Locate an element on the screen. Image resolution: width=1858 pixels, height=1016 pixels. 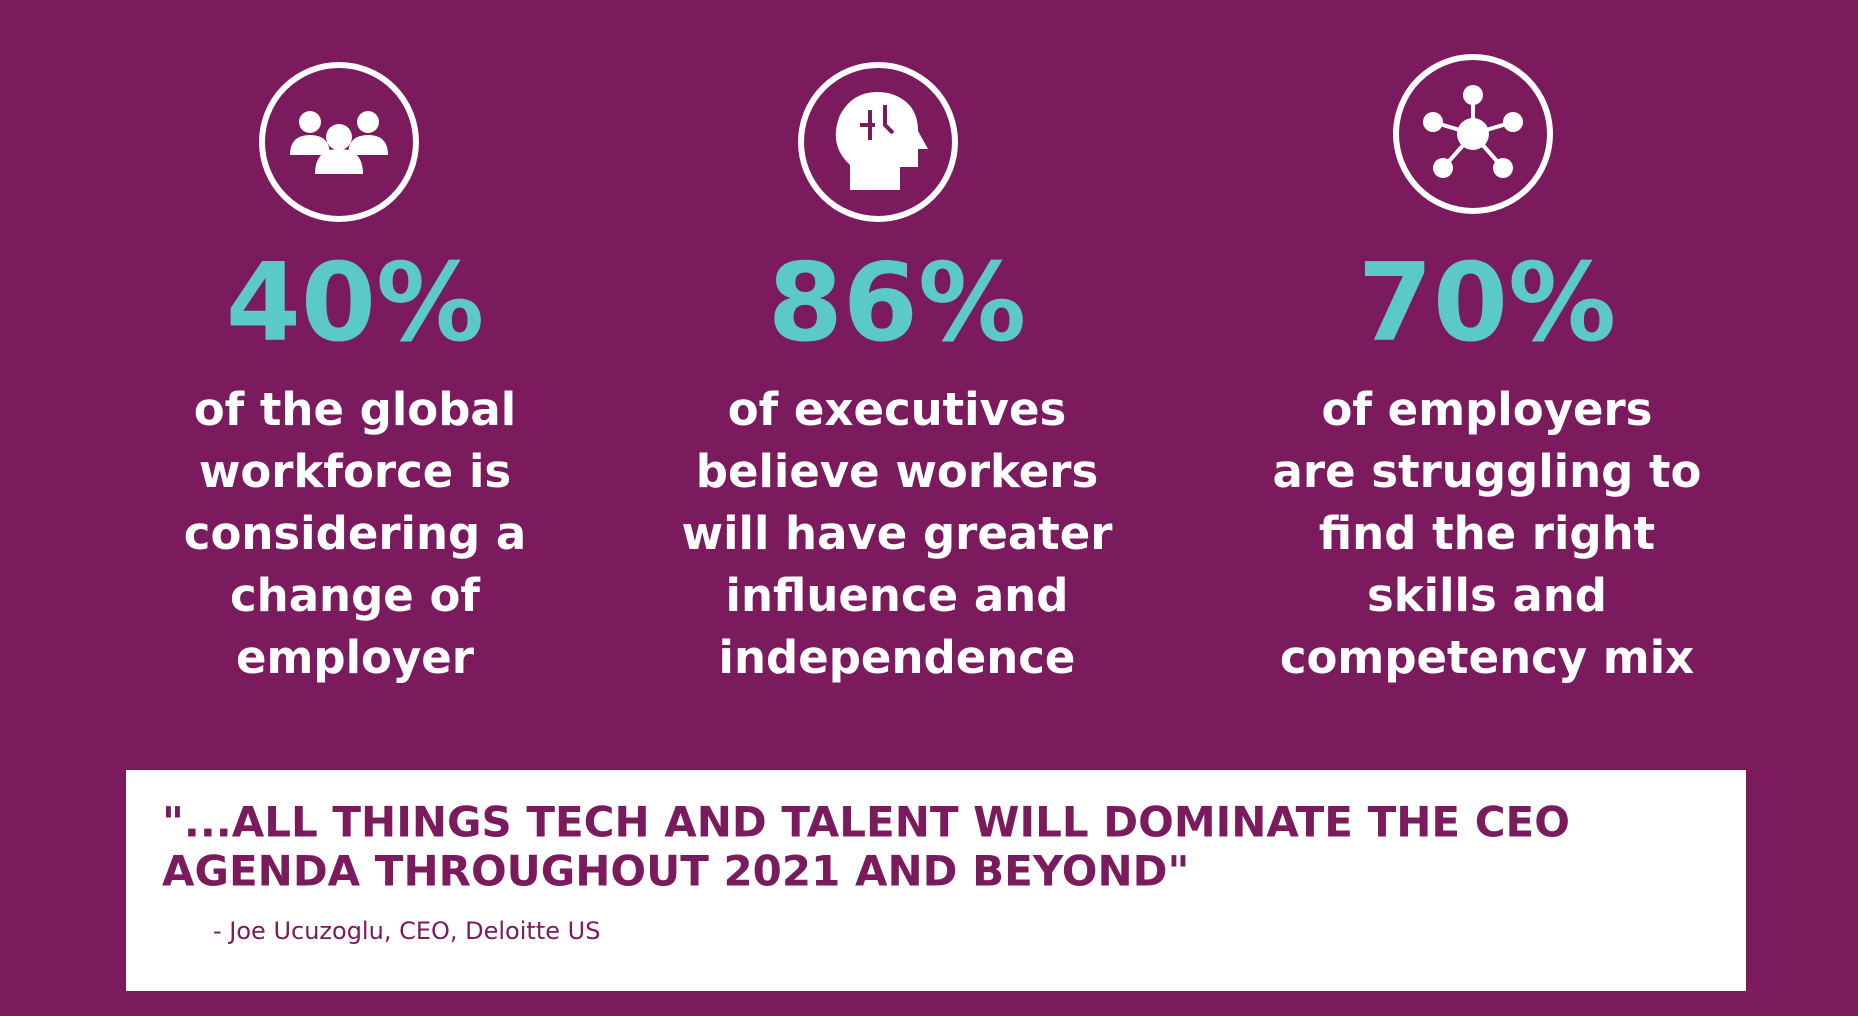
stat-text: workforce is is located at coordinates (355, 471).